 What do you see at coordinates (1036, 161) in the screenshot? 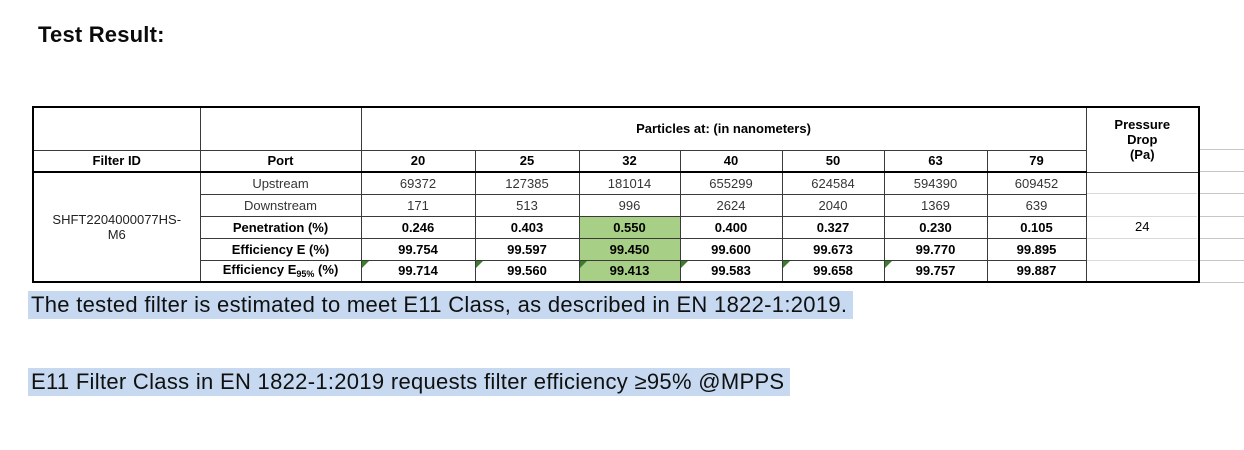
I see `size-header-79: 79` at bounding box center [1036, 161].